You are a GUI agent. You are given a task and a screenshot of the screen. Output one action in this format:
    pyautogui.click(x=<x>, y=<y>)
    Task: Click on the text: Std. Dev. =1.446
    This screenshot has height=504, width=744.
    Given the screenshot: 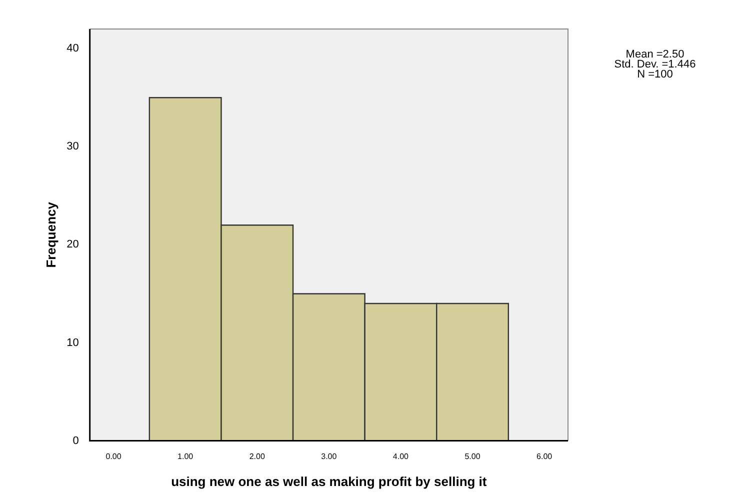 What is the action you would take?
    pyautogui.click(x=655, y=64)
    